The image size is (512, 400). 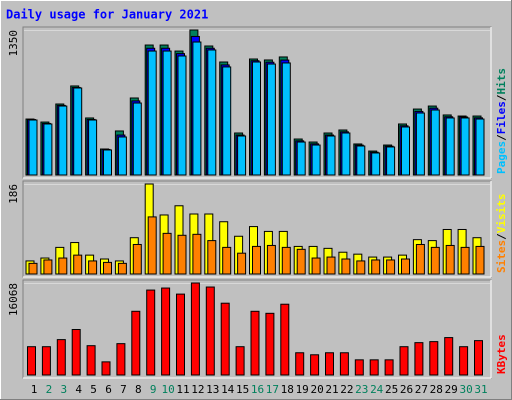 I want to click on x-tick-label: 3, so click(x=63, y=389).